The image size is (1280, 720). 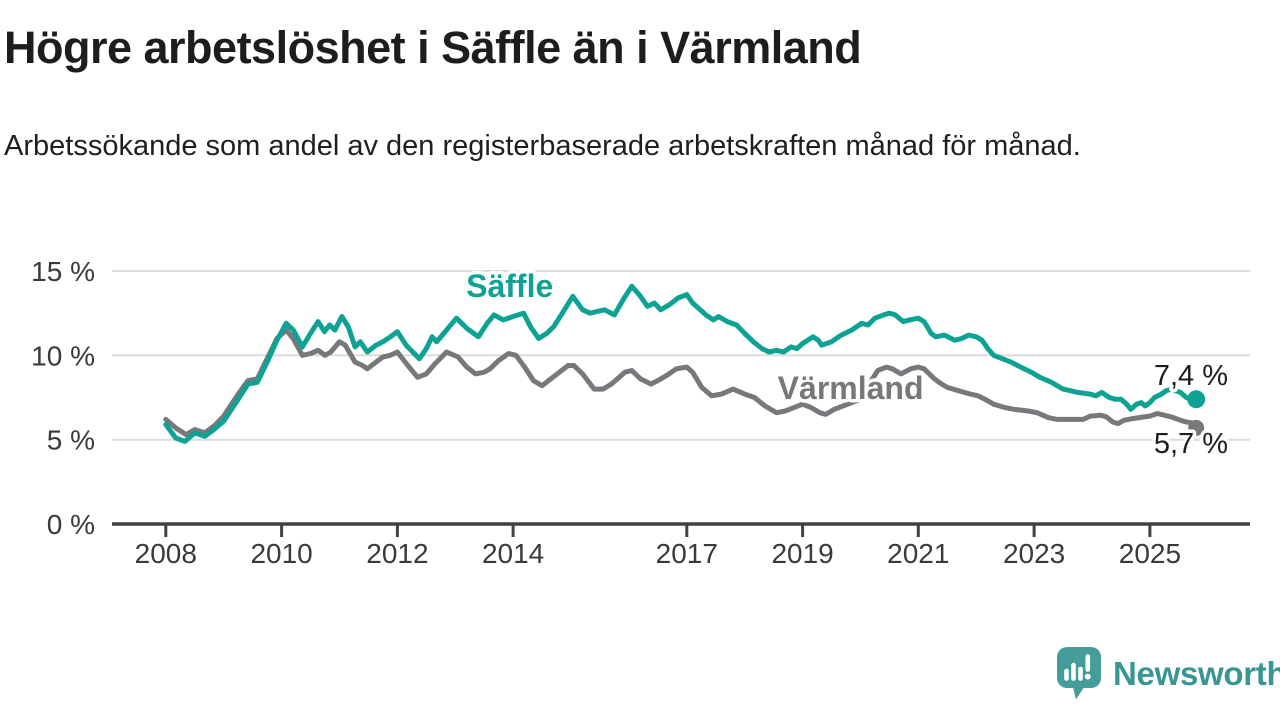 I want to click on y-axis-tick-labels: 0 % 5 % 10 % 15 %, so click(x=63, y=398).